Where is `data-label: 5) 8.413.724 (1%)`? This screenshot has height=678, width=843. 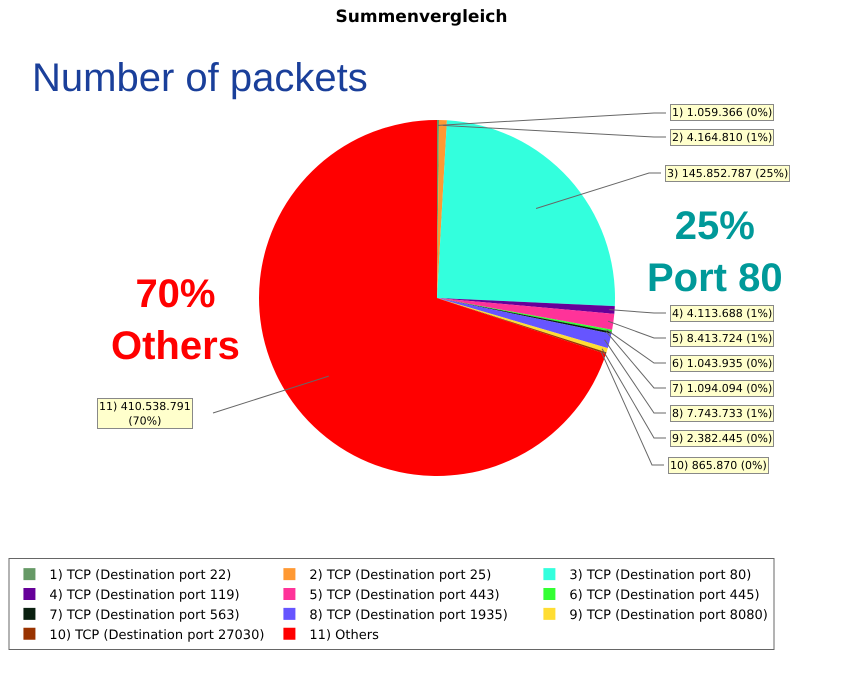
data-label: 5) 8.413.724 (1%) is located at coordinates (722, 338).